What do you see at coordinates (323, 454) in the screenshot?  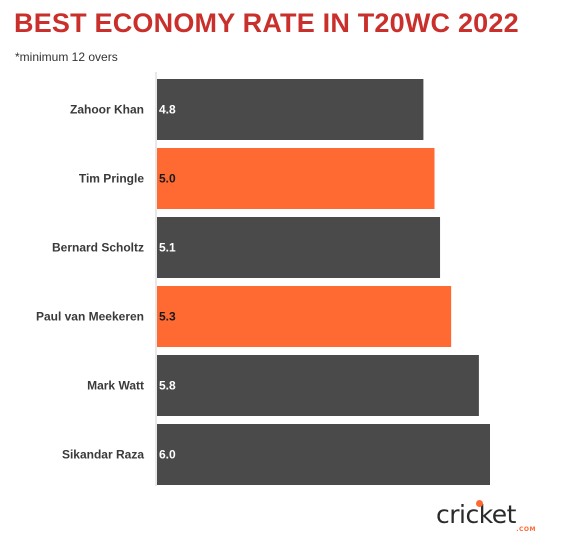 I see `bar-sikandar-raza` at bounding box center [323, 454].